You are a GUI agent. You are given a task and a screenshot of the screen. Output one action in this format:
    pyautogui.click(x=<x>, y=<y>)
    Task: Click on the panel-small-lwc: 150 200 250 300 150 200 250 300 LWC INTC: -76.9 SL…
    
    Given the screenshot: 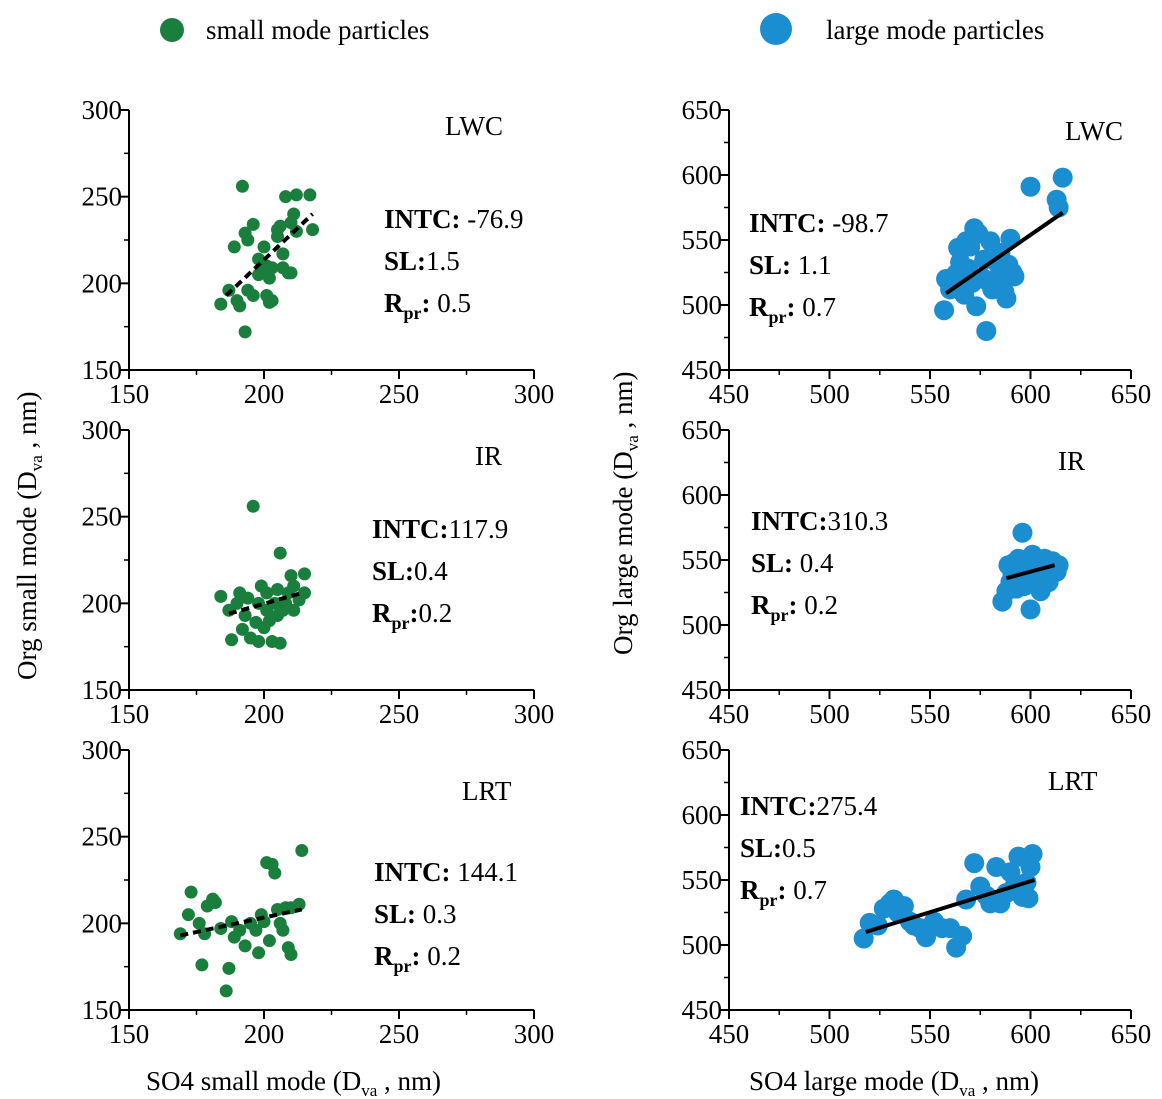 What is the action you would take?
    pyautogui.click(x=318, y=252)
    